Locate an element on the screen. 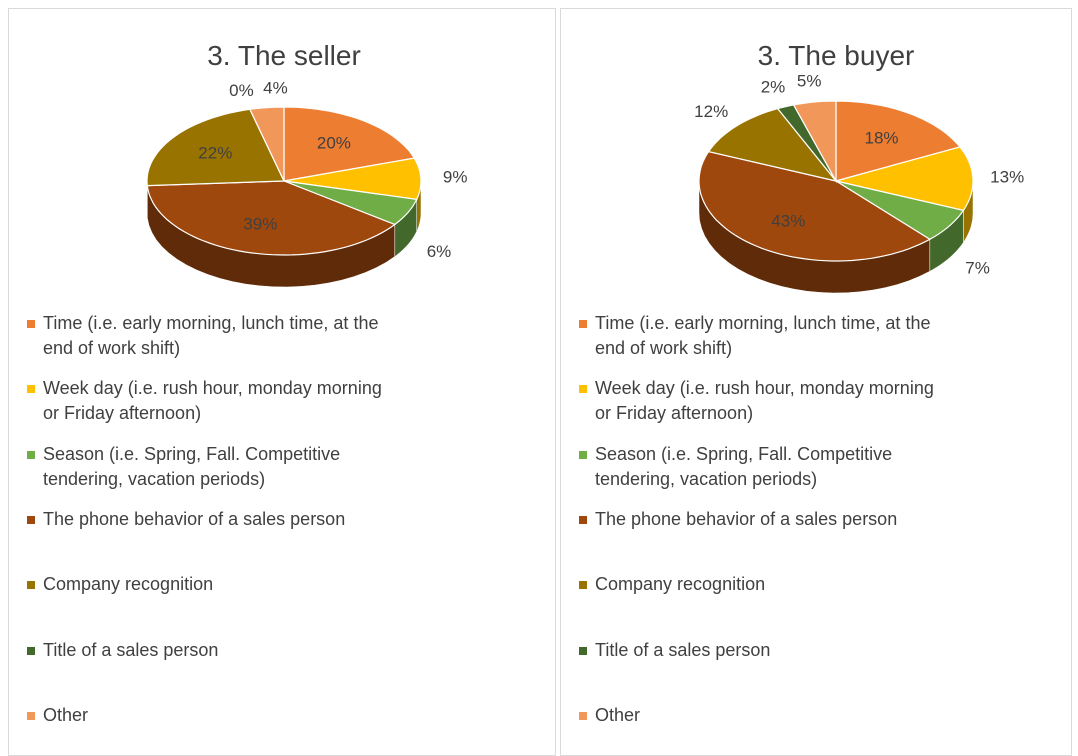 Image resolution: width=1078 pixels, height=756 pixels. data-label: 22% is located at coordinates (215, 152).